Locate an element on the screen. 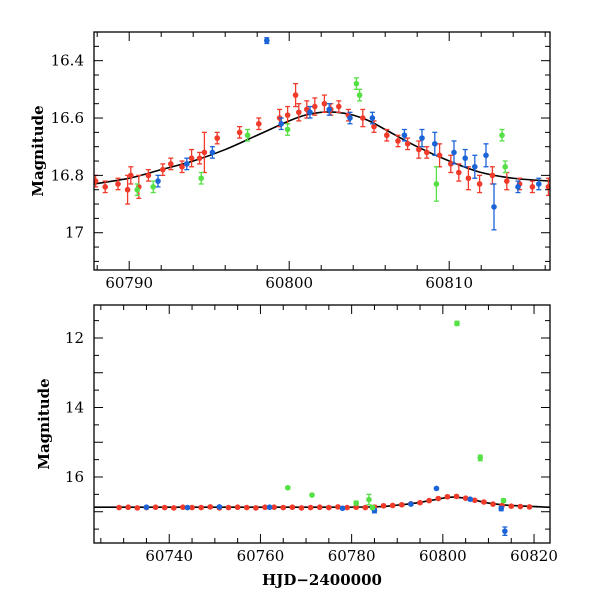  bottom-panel-x-tick-label: 60760 is located at coordinates (261, 556).